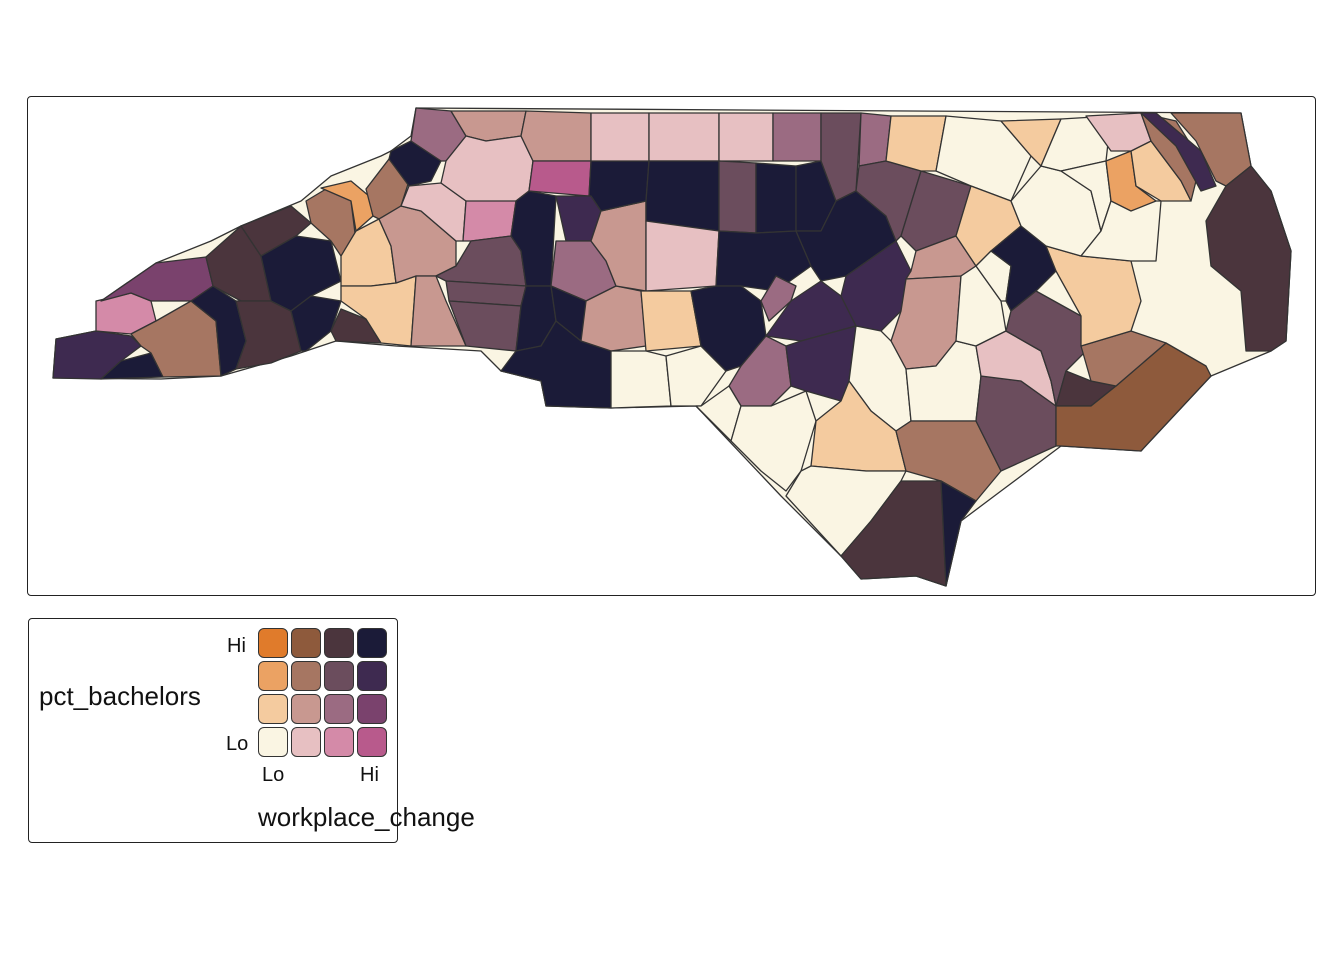  What do you see at coordinates (236, 646) in the screenshot?
I see `legend-y-hi-label: Hi` at bounding box center [236, 646].